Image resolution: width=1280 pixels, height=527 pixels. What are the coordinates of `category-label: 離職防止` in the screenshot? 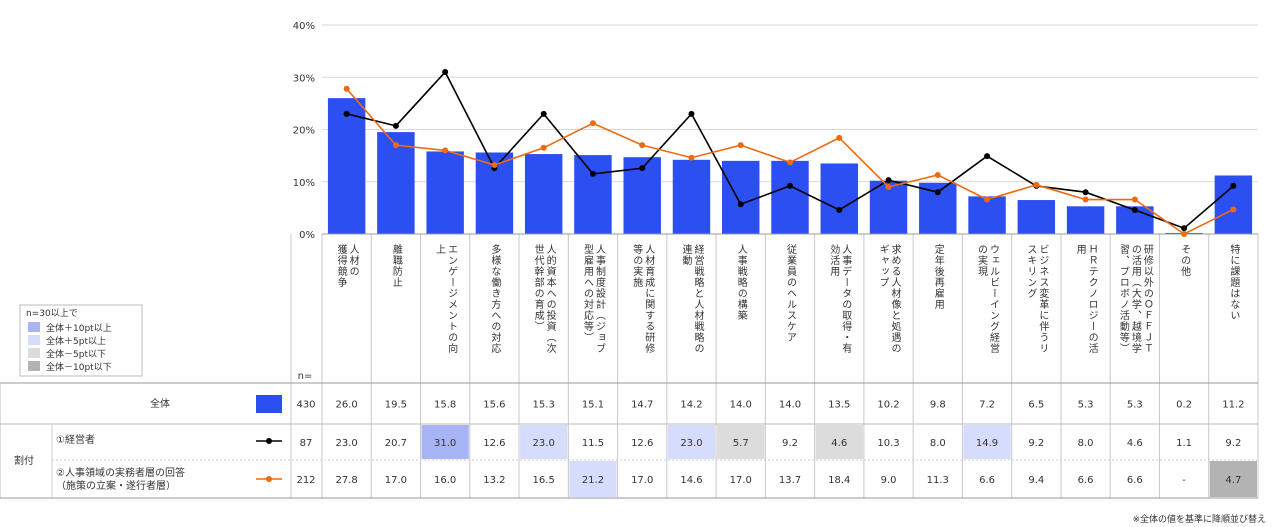 It's located at (396, 265).